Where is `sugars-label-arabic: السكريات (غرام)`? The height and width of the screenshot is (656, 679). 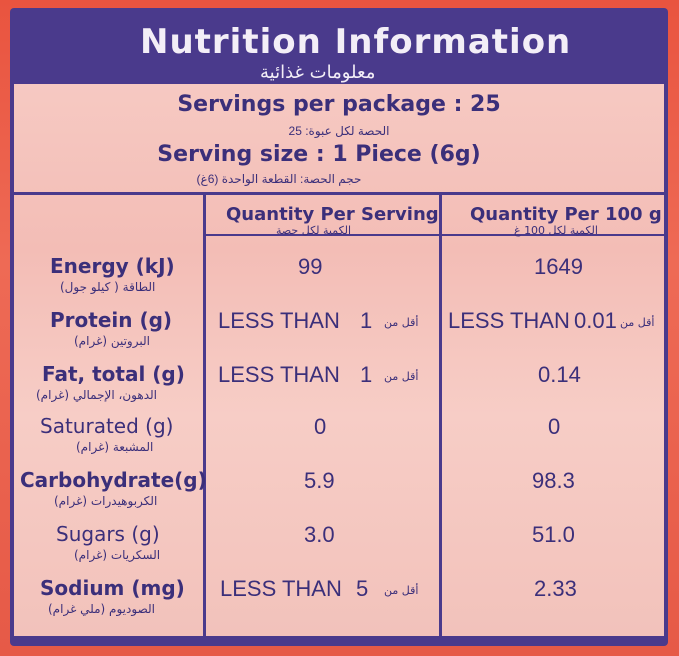 sugars-label-arabic: السكريات (غرام) is located at coordinates (117, 555).